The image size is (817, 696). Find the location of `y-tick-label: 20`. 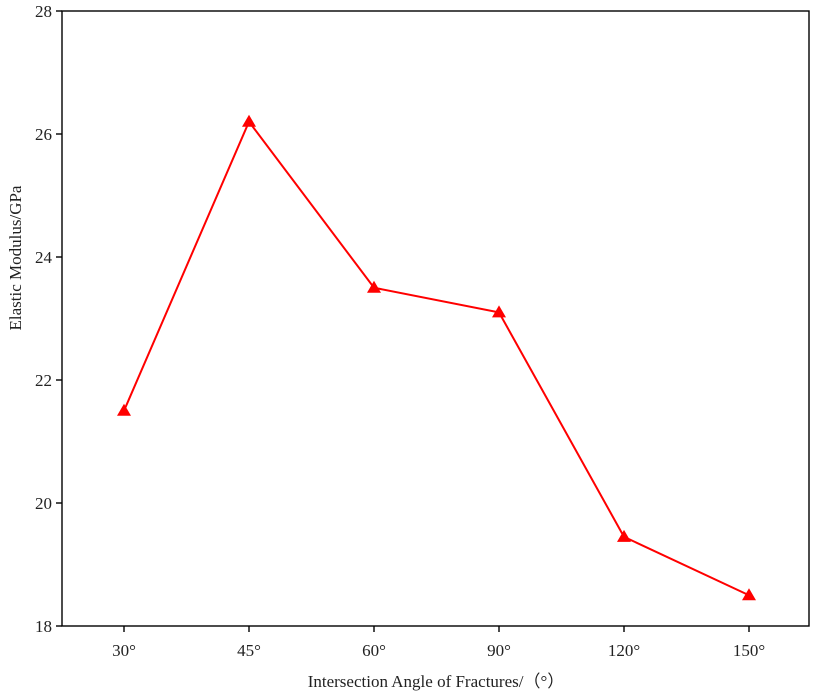

y-tick-label: 20 is located at coordinates (43, 503).